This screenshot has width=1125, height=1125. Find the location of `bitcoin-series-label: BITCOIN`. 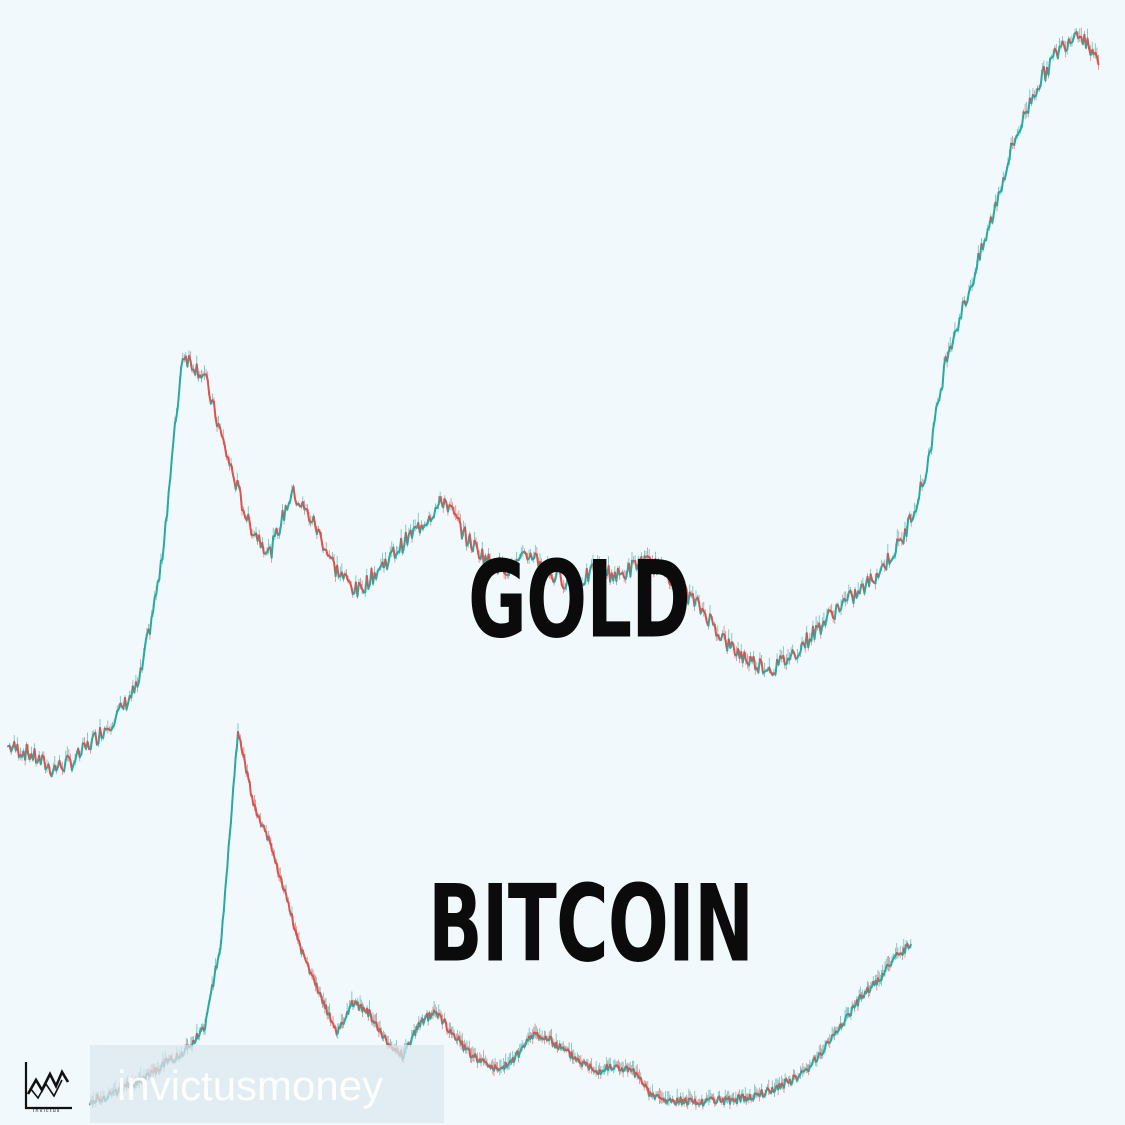

bitcoin-series-label: BITCOIN is located at coordinates (591, 924).